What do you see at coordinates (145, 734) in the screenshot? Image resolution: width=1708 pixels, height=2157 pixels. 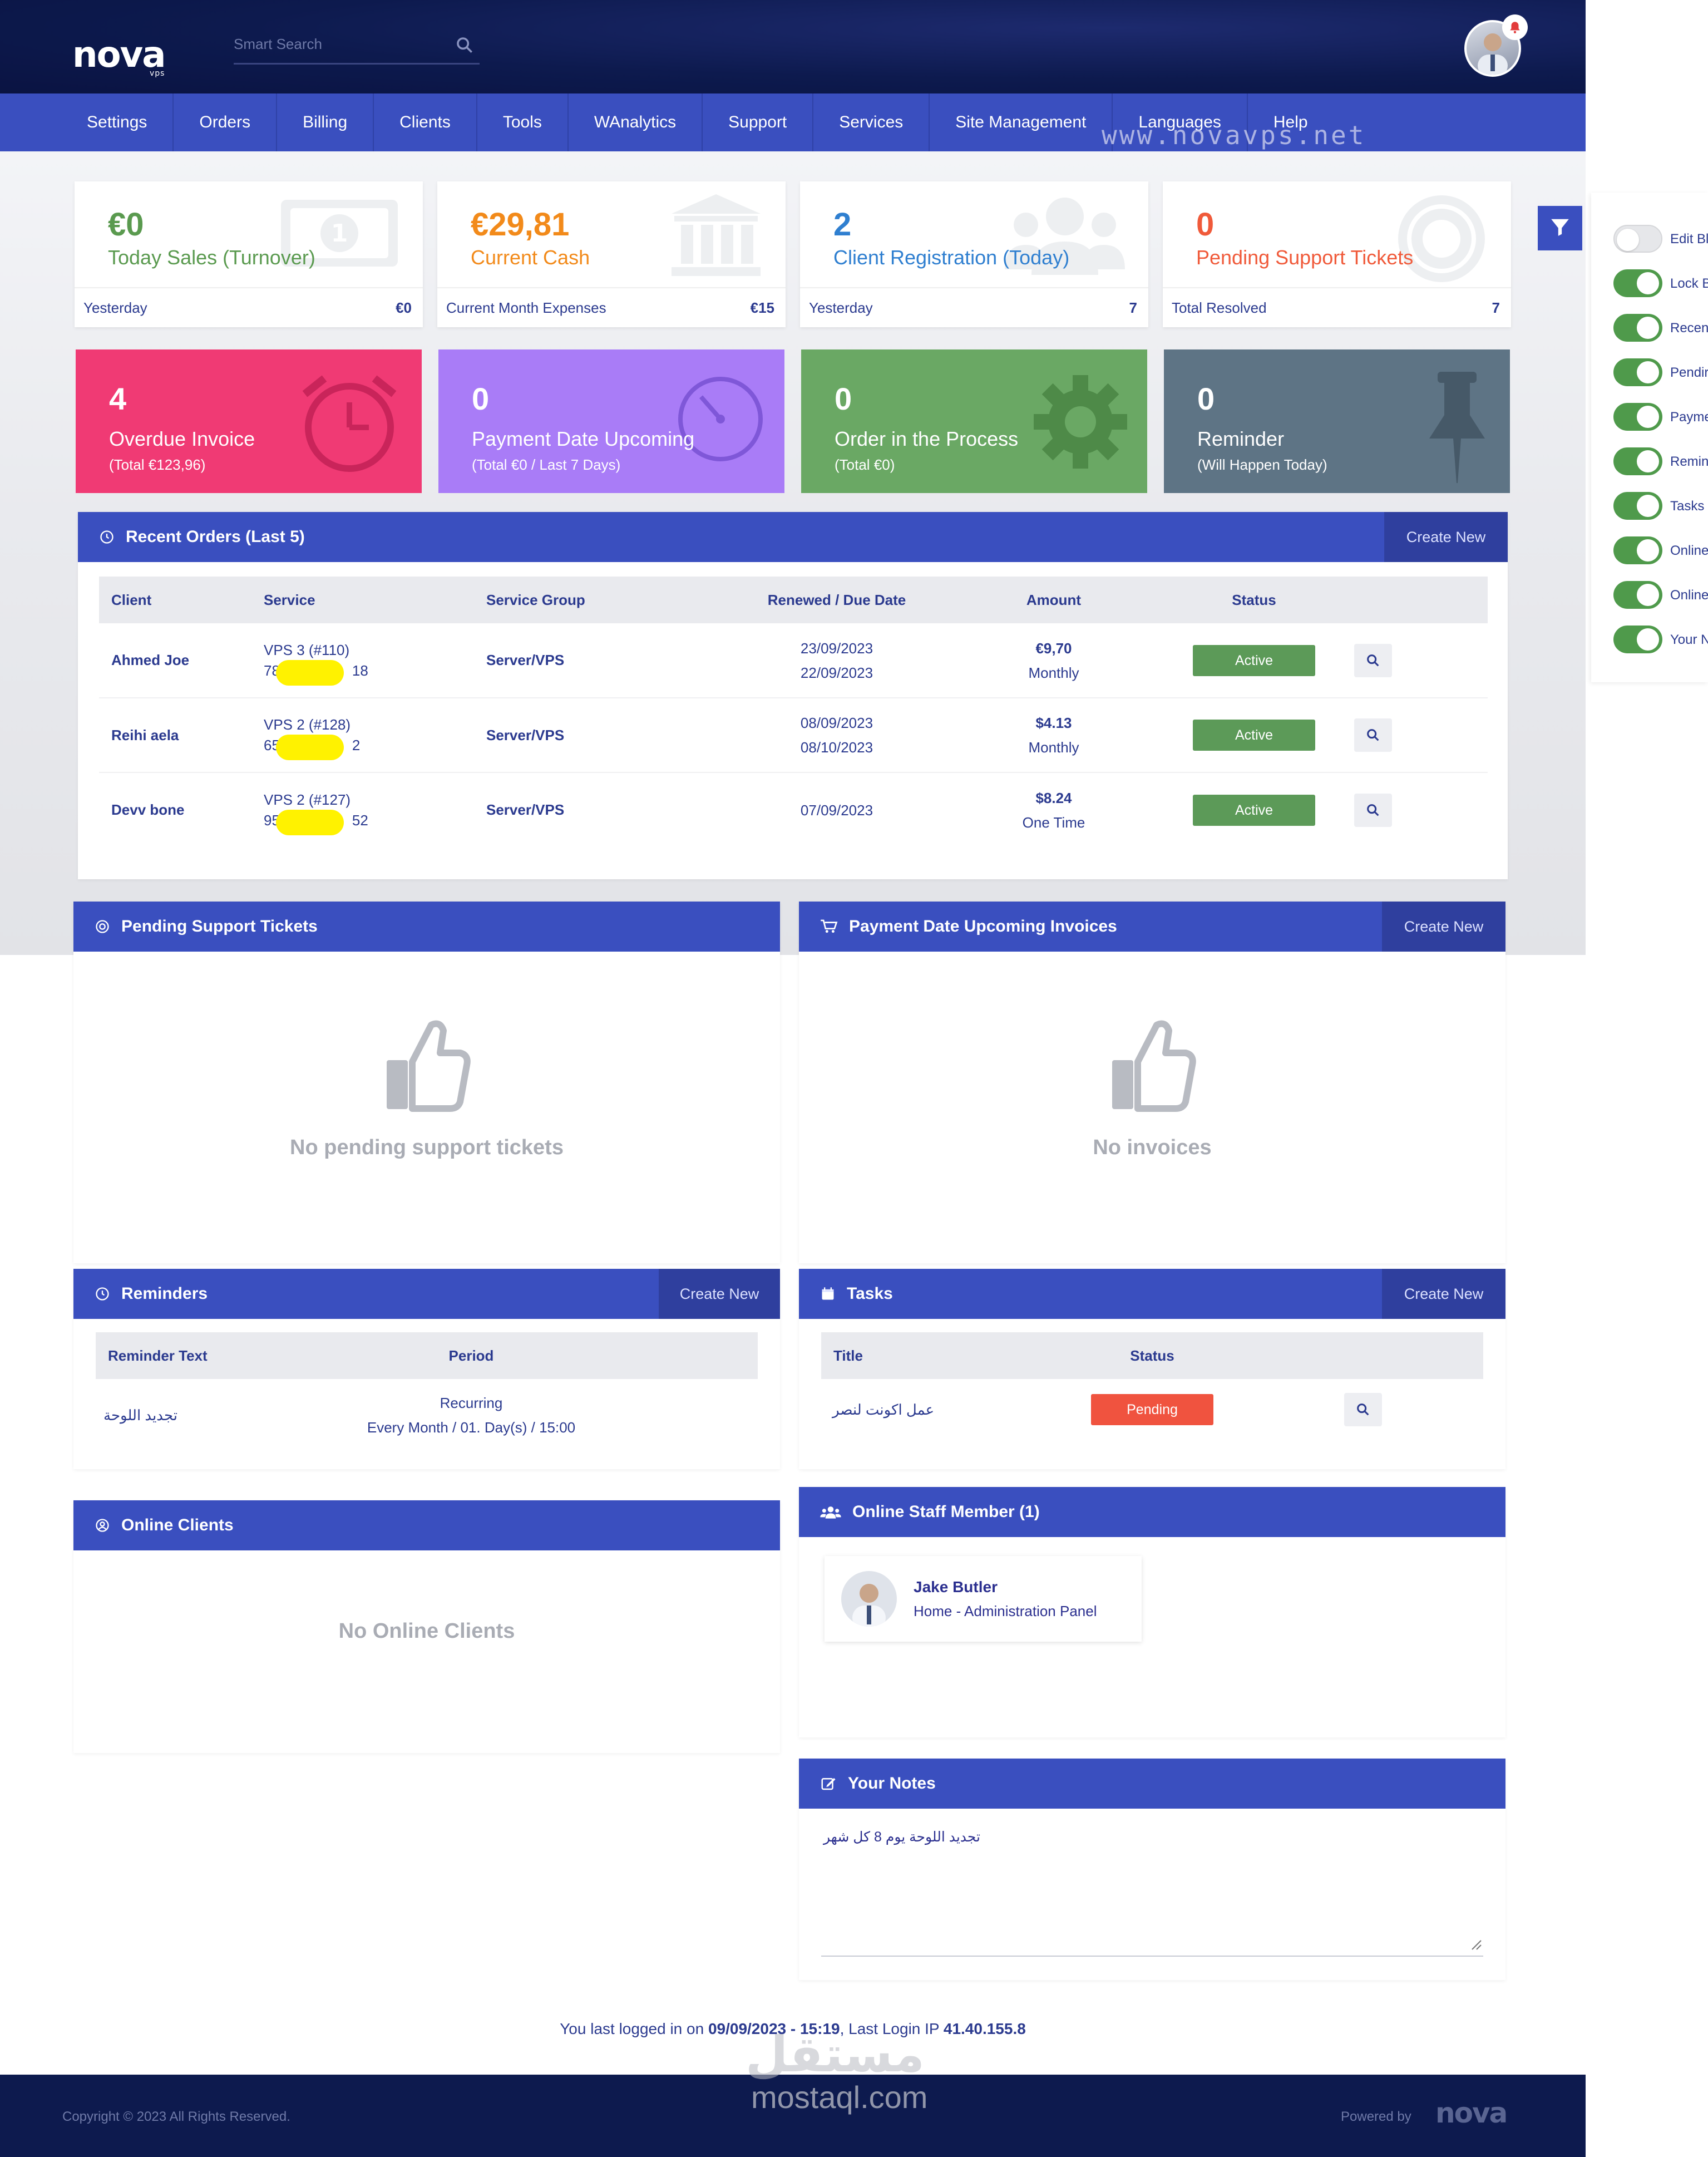 I see `order-client: Reihi aela` at bounding box center [145, 734].